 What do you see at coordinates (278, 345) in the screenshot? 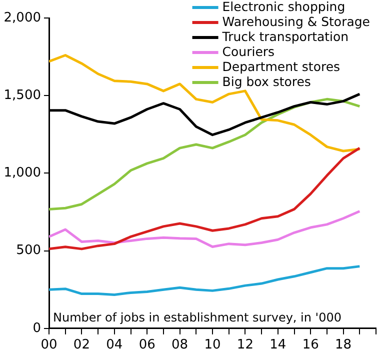
I see `x-tick-label: 14` at bounding box center [278, 345].